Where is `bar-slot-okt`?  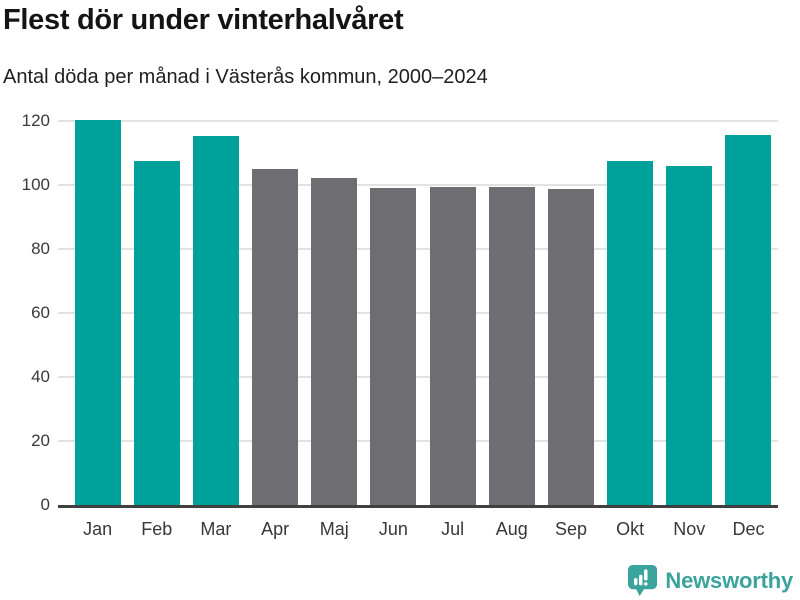
bar-slot-okt is located at coordinates (630, 313).